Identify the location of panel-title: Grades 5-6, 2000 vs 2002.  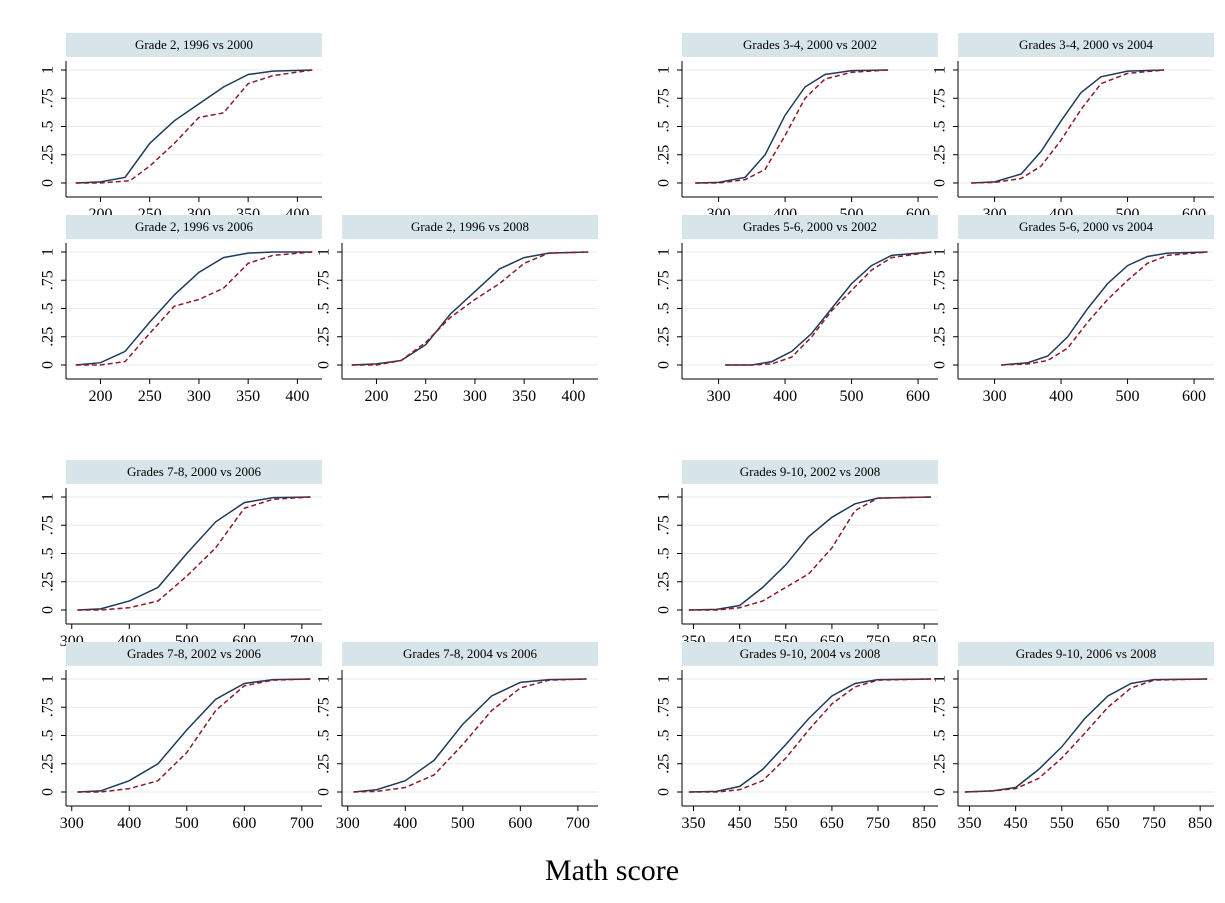
(810, 226).